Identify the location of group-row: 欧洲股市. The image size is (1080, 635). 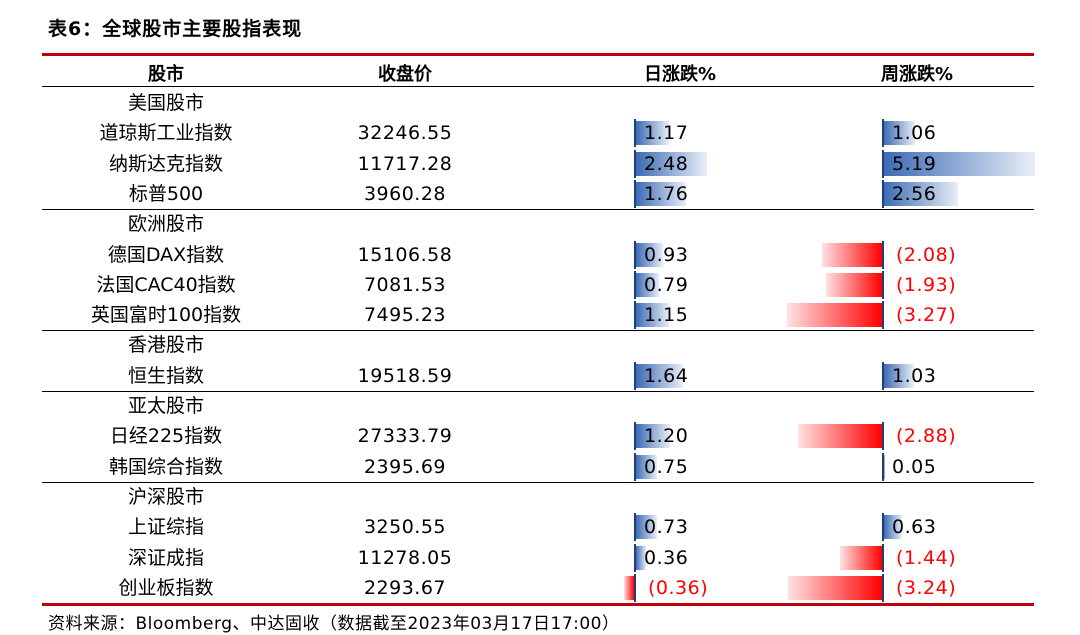
(540, 224).